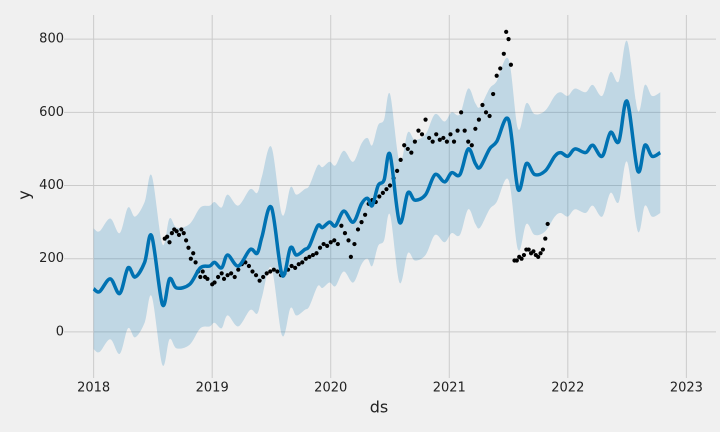 The width and height of the screenshot is (720, 432). Describe the element at coordinates (51, 112) in the screenshot. I see `y-tick-label: 600` at that location.